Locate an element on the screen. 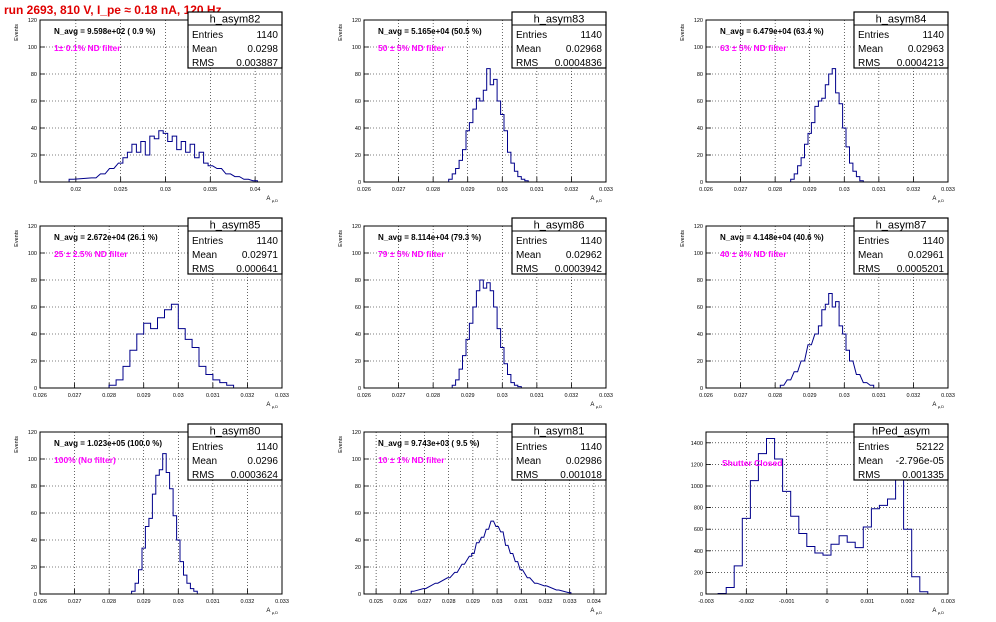 Image resolution: width=996 pixels, height=622 pixels. filter-annotation: 50 ± 5% ND filter is located at coordinates (411, 48).